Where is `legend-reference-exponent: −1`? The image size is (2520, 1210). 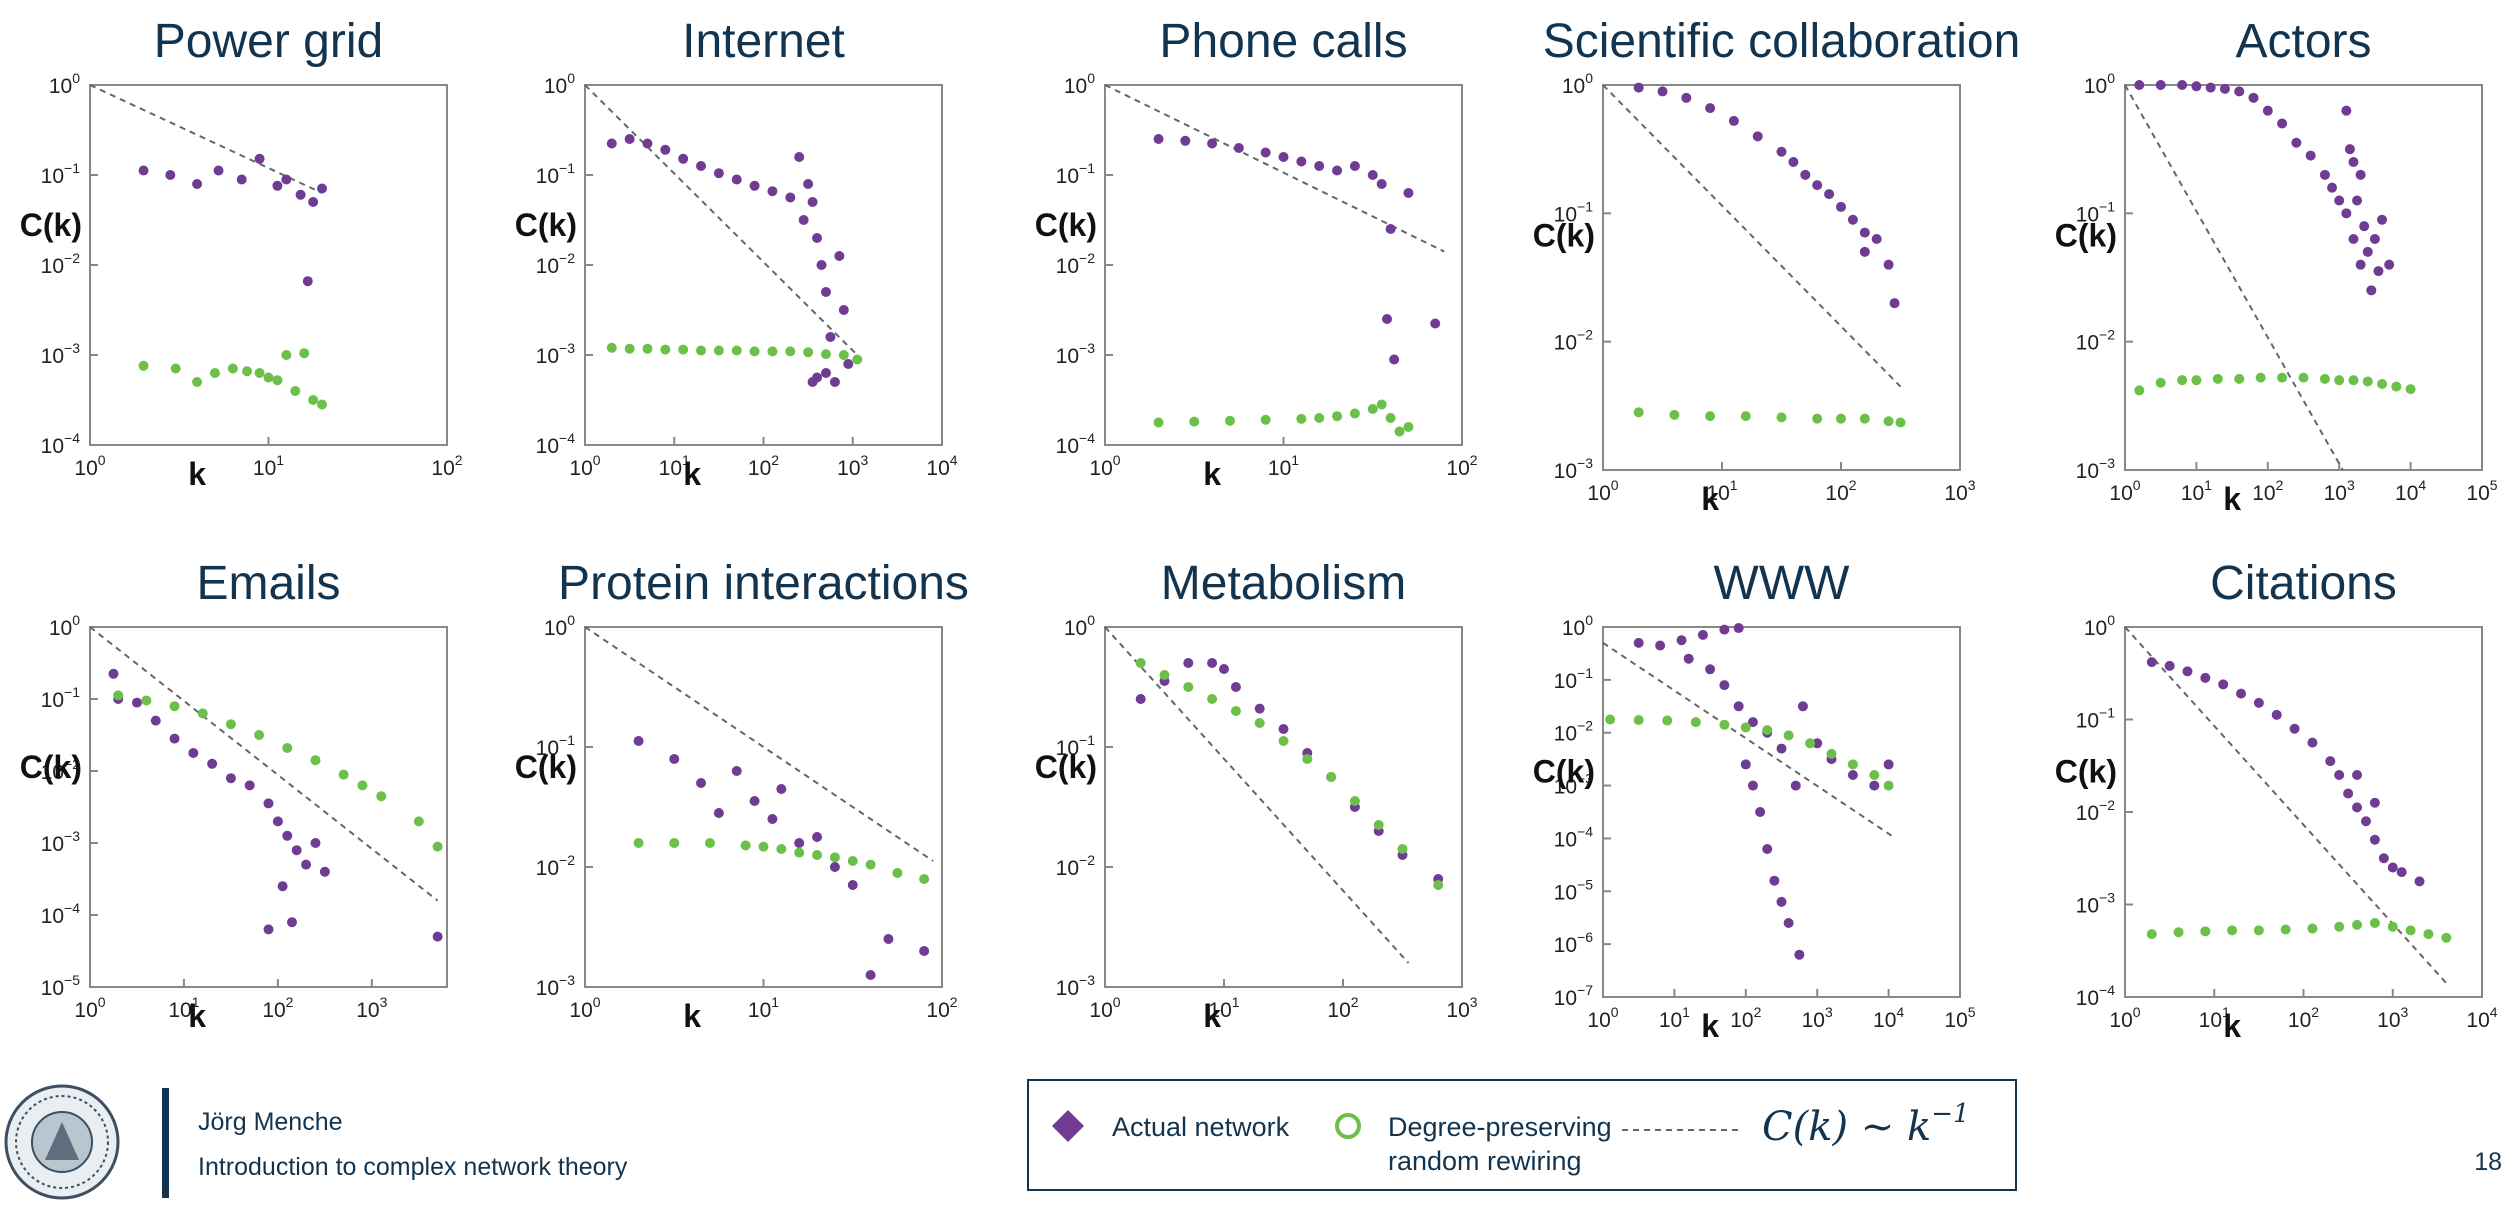
legend-reference-exponent: −1 is located at coordinates (1950, 1114).